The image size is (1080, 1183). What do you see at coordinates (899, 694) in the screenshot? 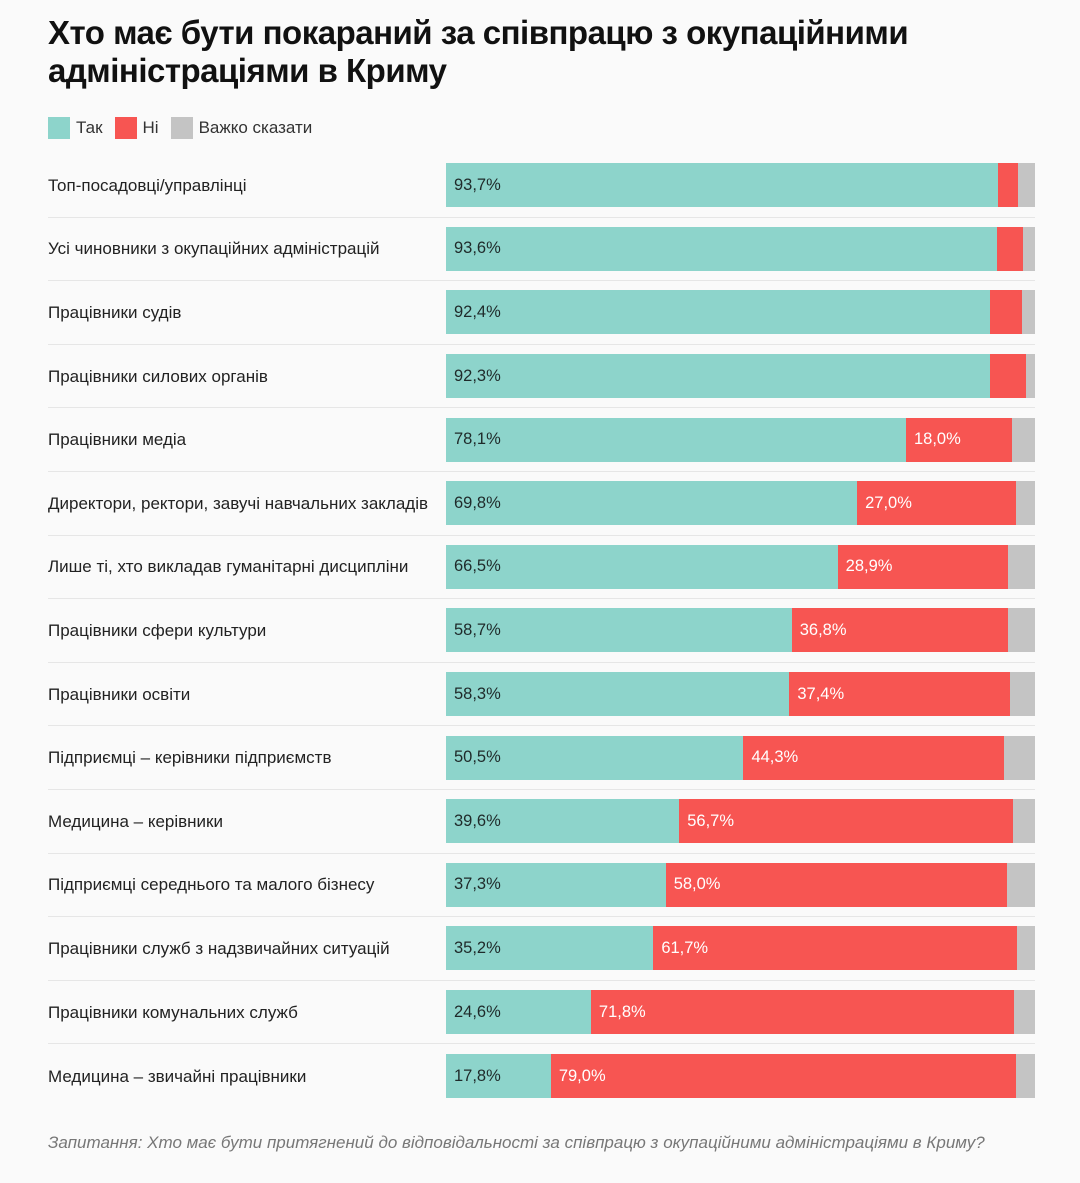
I see `bar-segment-no: 37,4%` at bounding box center [899, 694].